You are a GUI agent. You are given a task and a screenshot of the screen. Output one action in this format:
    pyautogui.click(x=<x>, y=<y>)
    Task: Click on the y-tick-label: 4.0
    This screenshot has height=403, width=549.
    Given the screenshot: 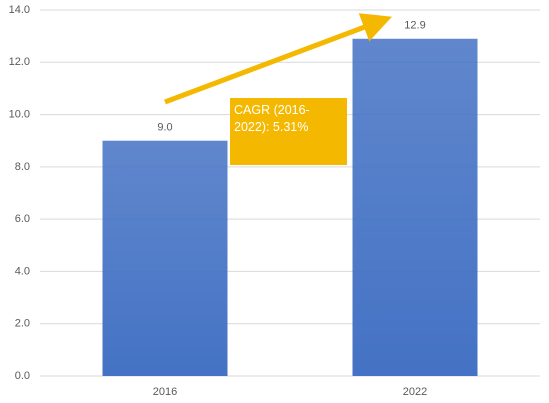 What is the action you would take?
    pyautogui.click(x=22, y=271)
    